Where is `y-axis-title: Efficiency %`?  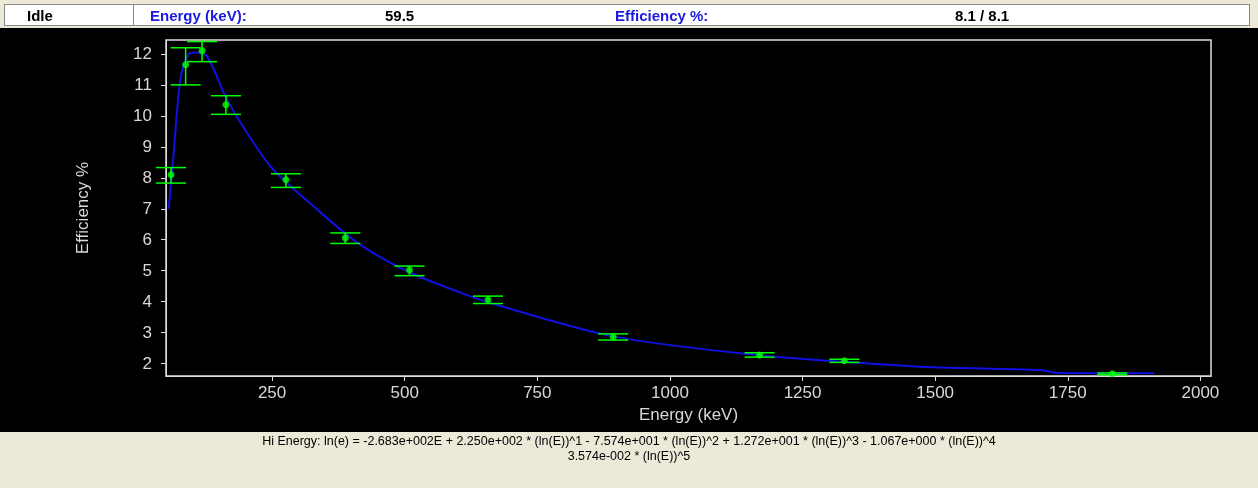
y-axis-title: Efficiency % is located at coordinates (82, 208).